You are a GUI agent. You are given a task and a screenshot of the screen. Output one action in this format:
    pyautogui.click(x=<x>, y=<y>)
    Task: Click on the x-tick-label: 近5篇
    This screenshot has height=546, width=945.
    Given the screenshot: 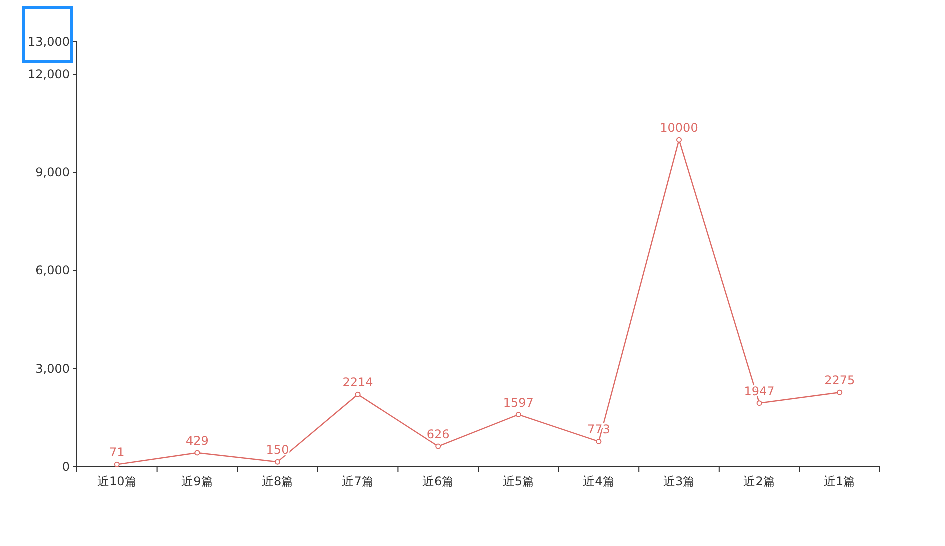 What is the action you would take?
    pyautogui.click(x=518, y=481)
    